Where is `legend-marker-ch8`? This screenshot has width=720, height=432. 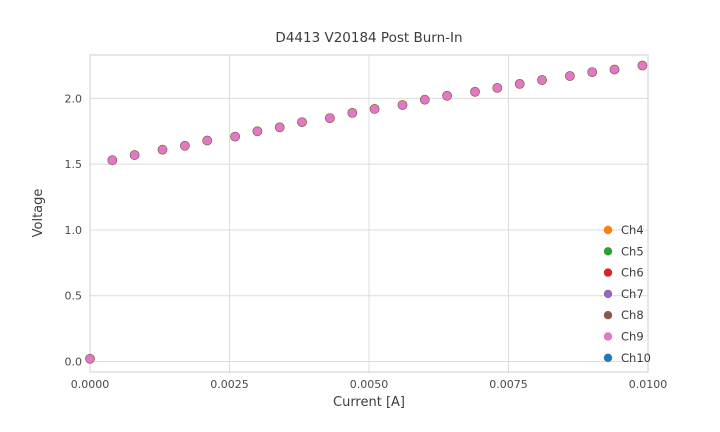
legend-marker-ch8 is located at coordinates (608, 315).